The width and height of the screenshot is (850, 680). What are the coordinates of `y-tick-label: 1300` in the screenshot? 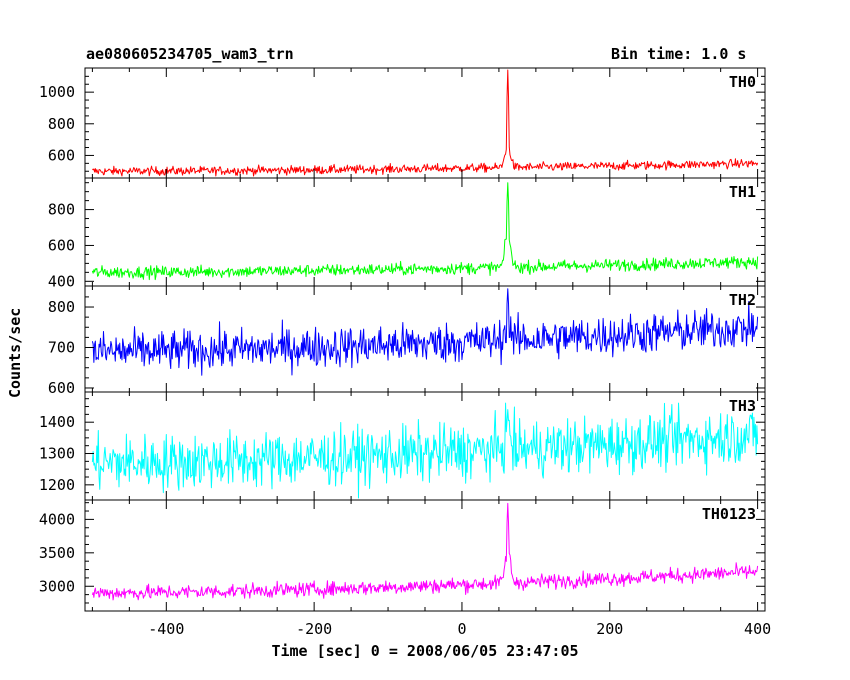 It's located at (57, 454).